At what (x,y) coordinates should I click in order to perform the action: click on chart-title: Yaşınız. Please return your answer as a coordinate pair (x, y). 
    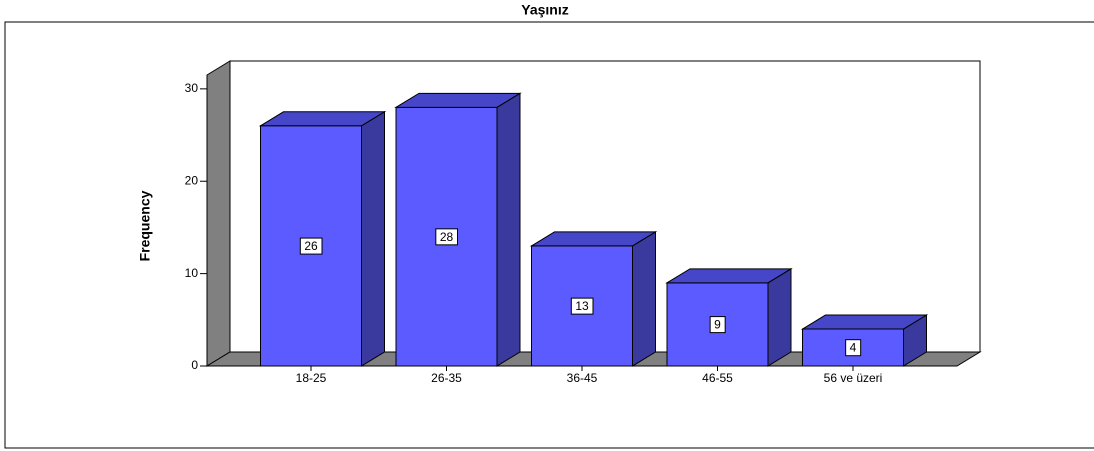
    Looking at the image, I should click on (544, 10).